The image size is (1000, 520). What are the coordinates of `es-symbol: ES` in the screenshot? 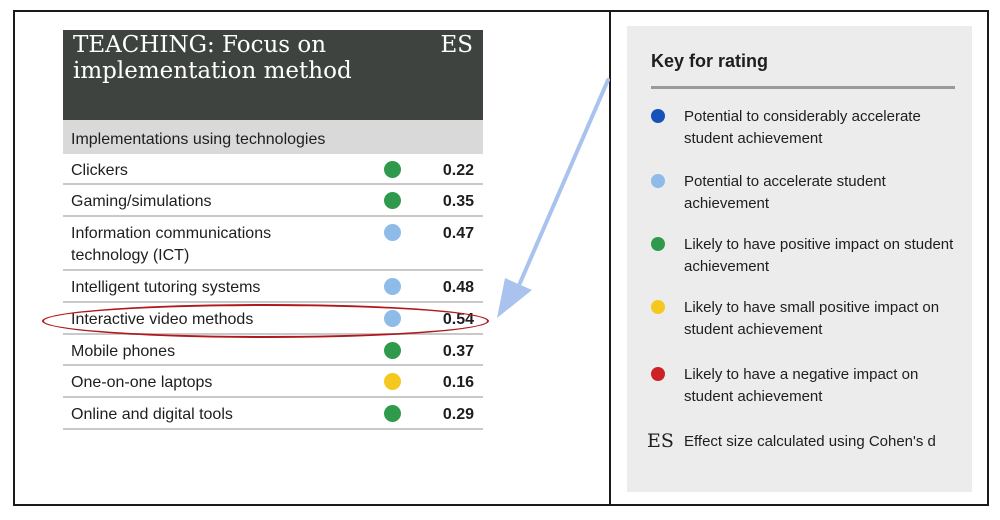 It's located at (660, 441).